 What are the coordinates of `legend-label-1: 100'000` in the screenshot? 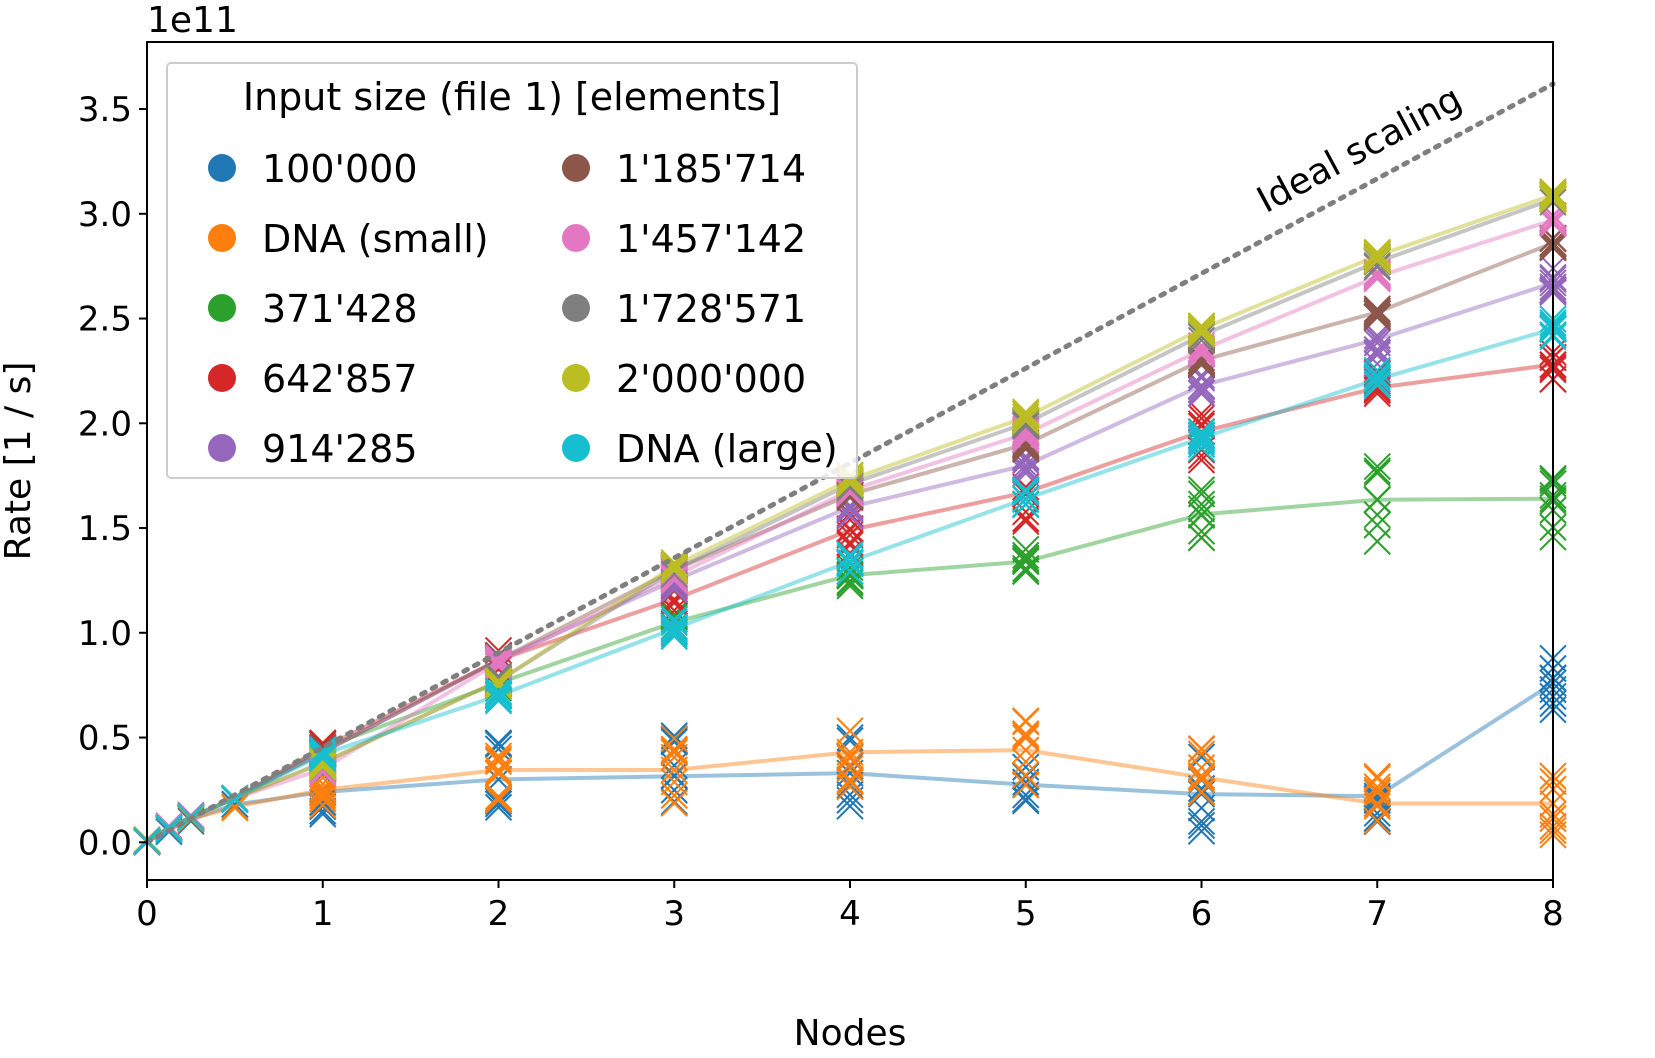 It's located at (340, 169).